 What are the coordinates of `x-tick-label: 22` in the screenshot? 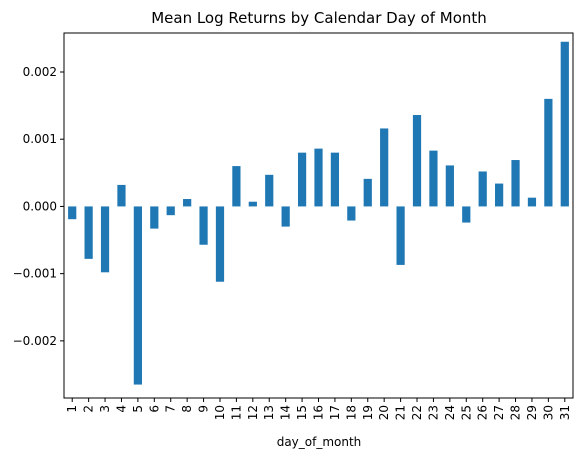 It's located at (417, 412).